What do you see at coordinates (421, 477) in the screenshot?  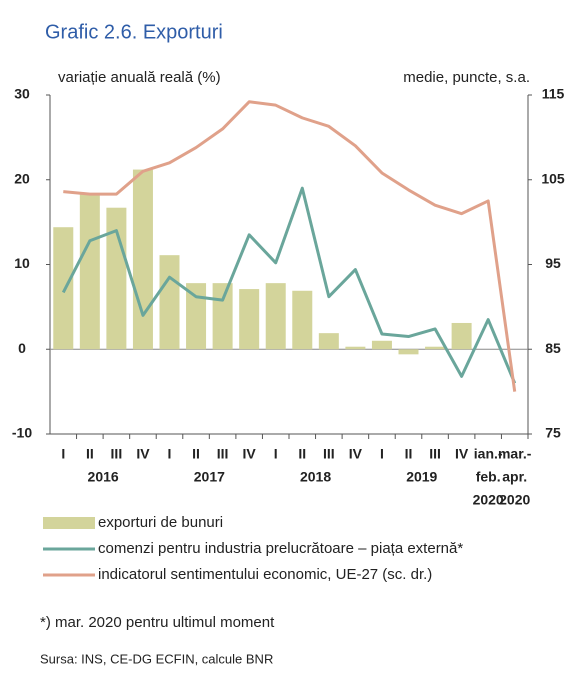 I see `x-group-label: 2019` at bounding box center [421, 477].